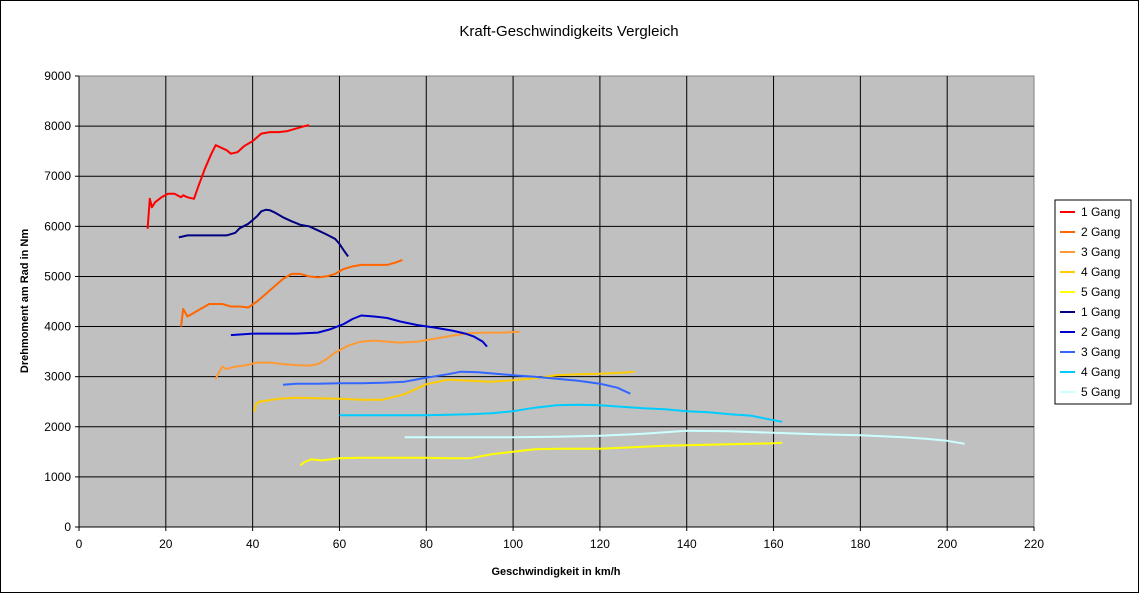 Image resolution: width=1139 pixels, height=593 pixels. I want to click on x-tick-label: 0, so click(79, 544).